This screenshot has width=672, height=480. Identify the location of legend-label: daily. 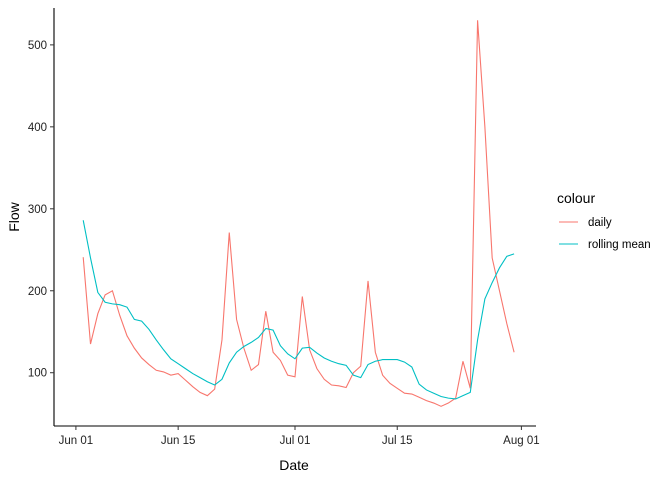
(600, 223).